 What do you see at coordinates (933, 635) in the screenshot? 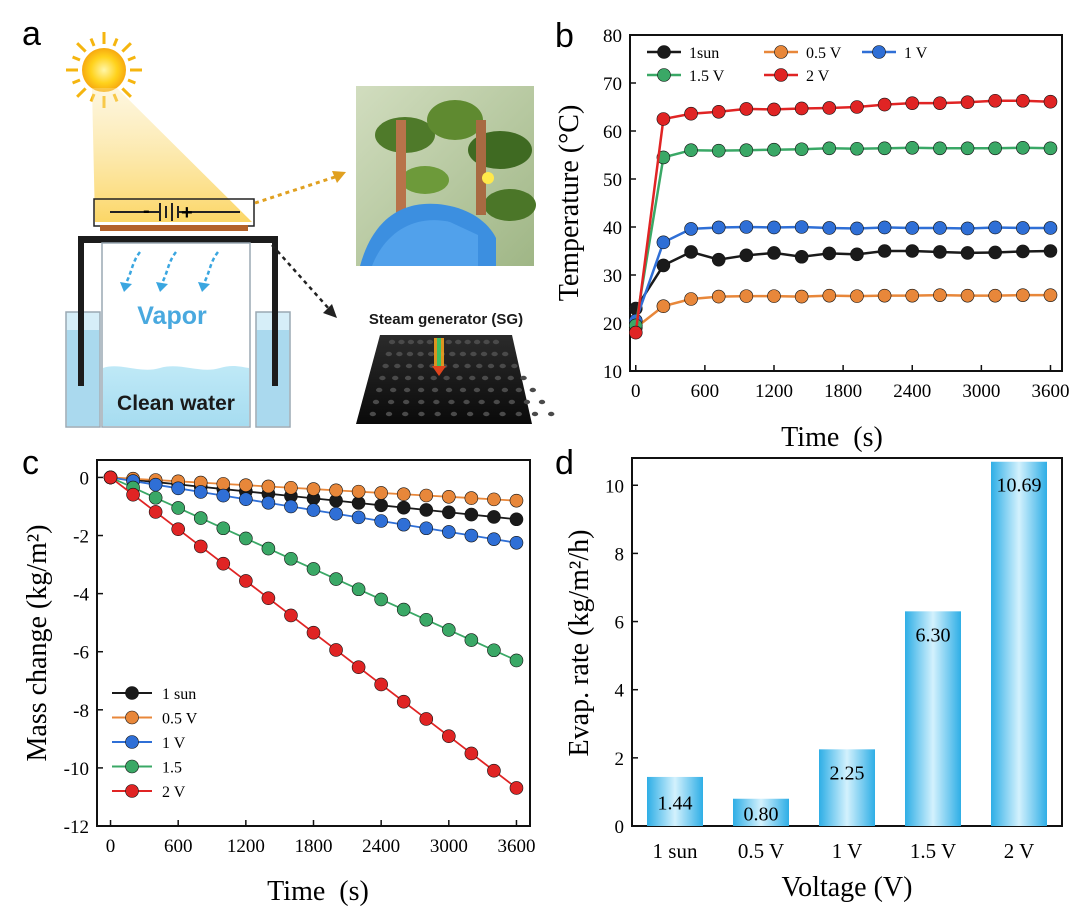
I see `bar-value-label: 6.30` at bounding box center [933, 635].